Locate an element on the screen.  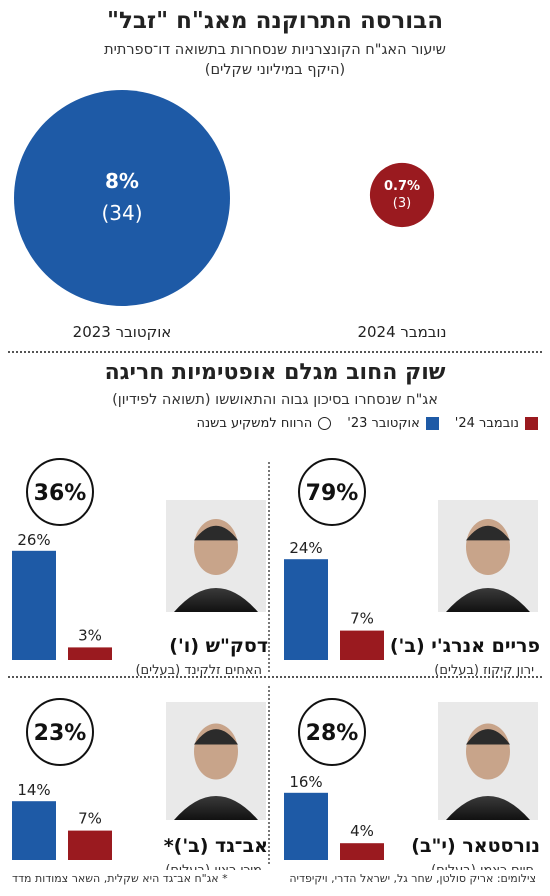
panel-3: 14% 7% 23% אב־גד (ב')* מיכי רצון (בעלים) is located at coordinates (140, 784).